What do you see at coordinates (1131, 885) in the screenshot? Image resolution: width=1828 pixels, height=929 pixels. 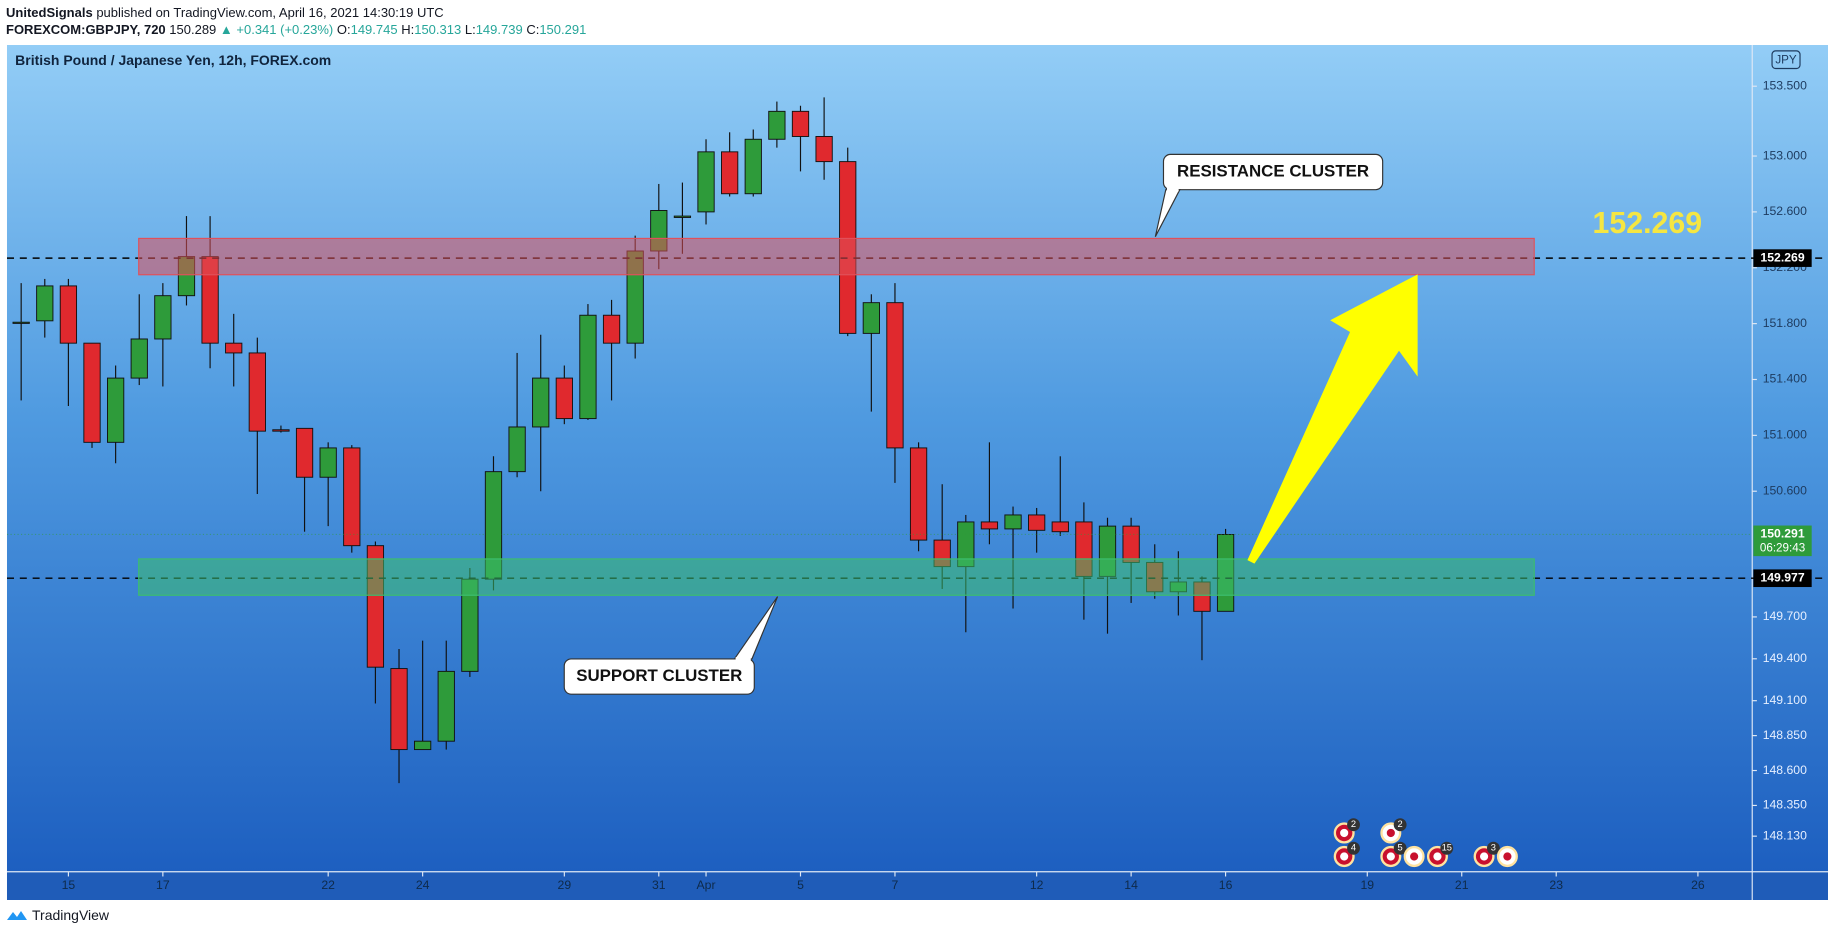 I see `x-tick-label: 14` at bounding box center [1131, 885].